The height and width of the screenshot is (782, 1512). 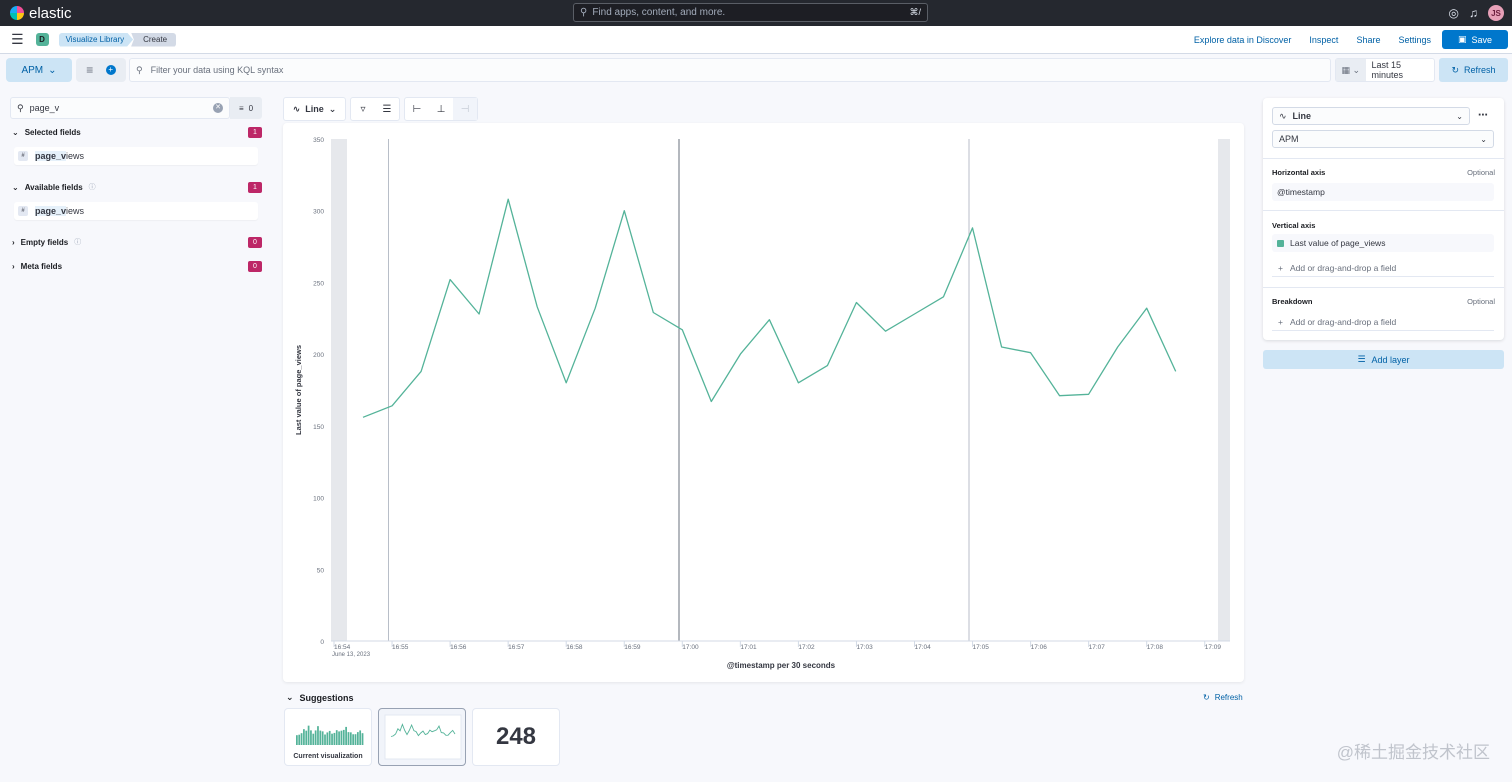 I want to click on data-view-picker: APM ⌄, so click(x=39, y=70).